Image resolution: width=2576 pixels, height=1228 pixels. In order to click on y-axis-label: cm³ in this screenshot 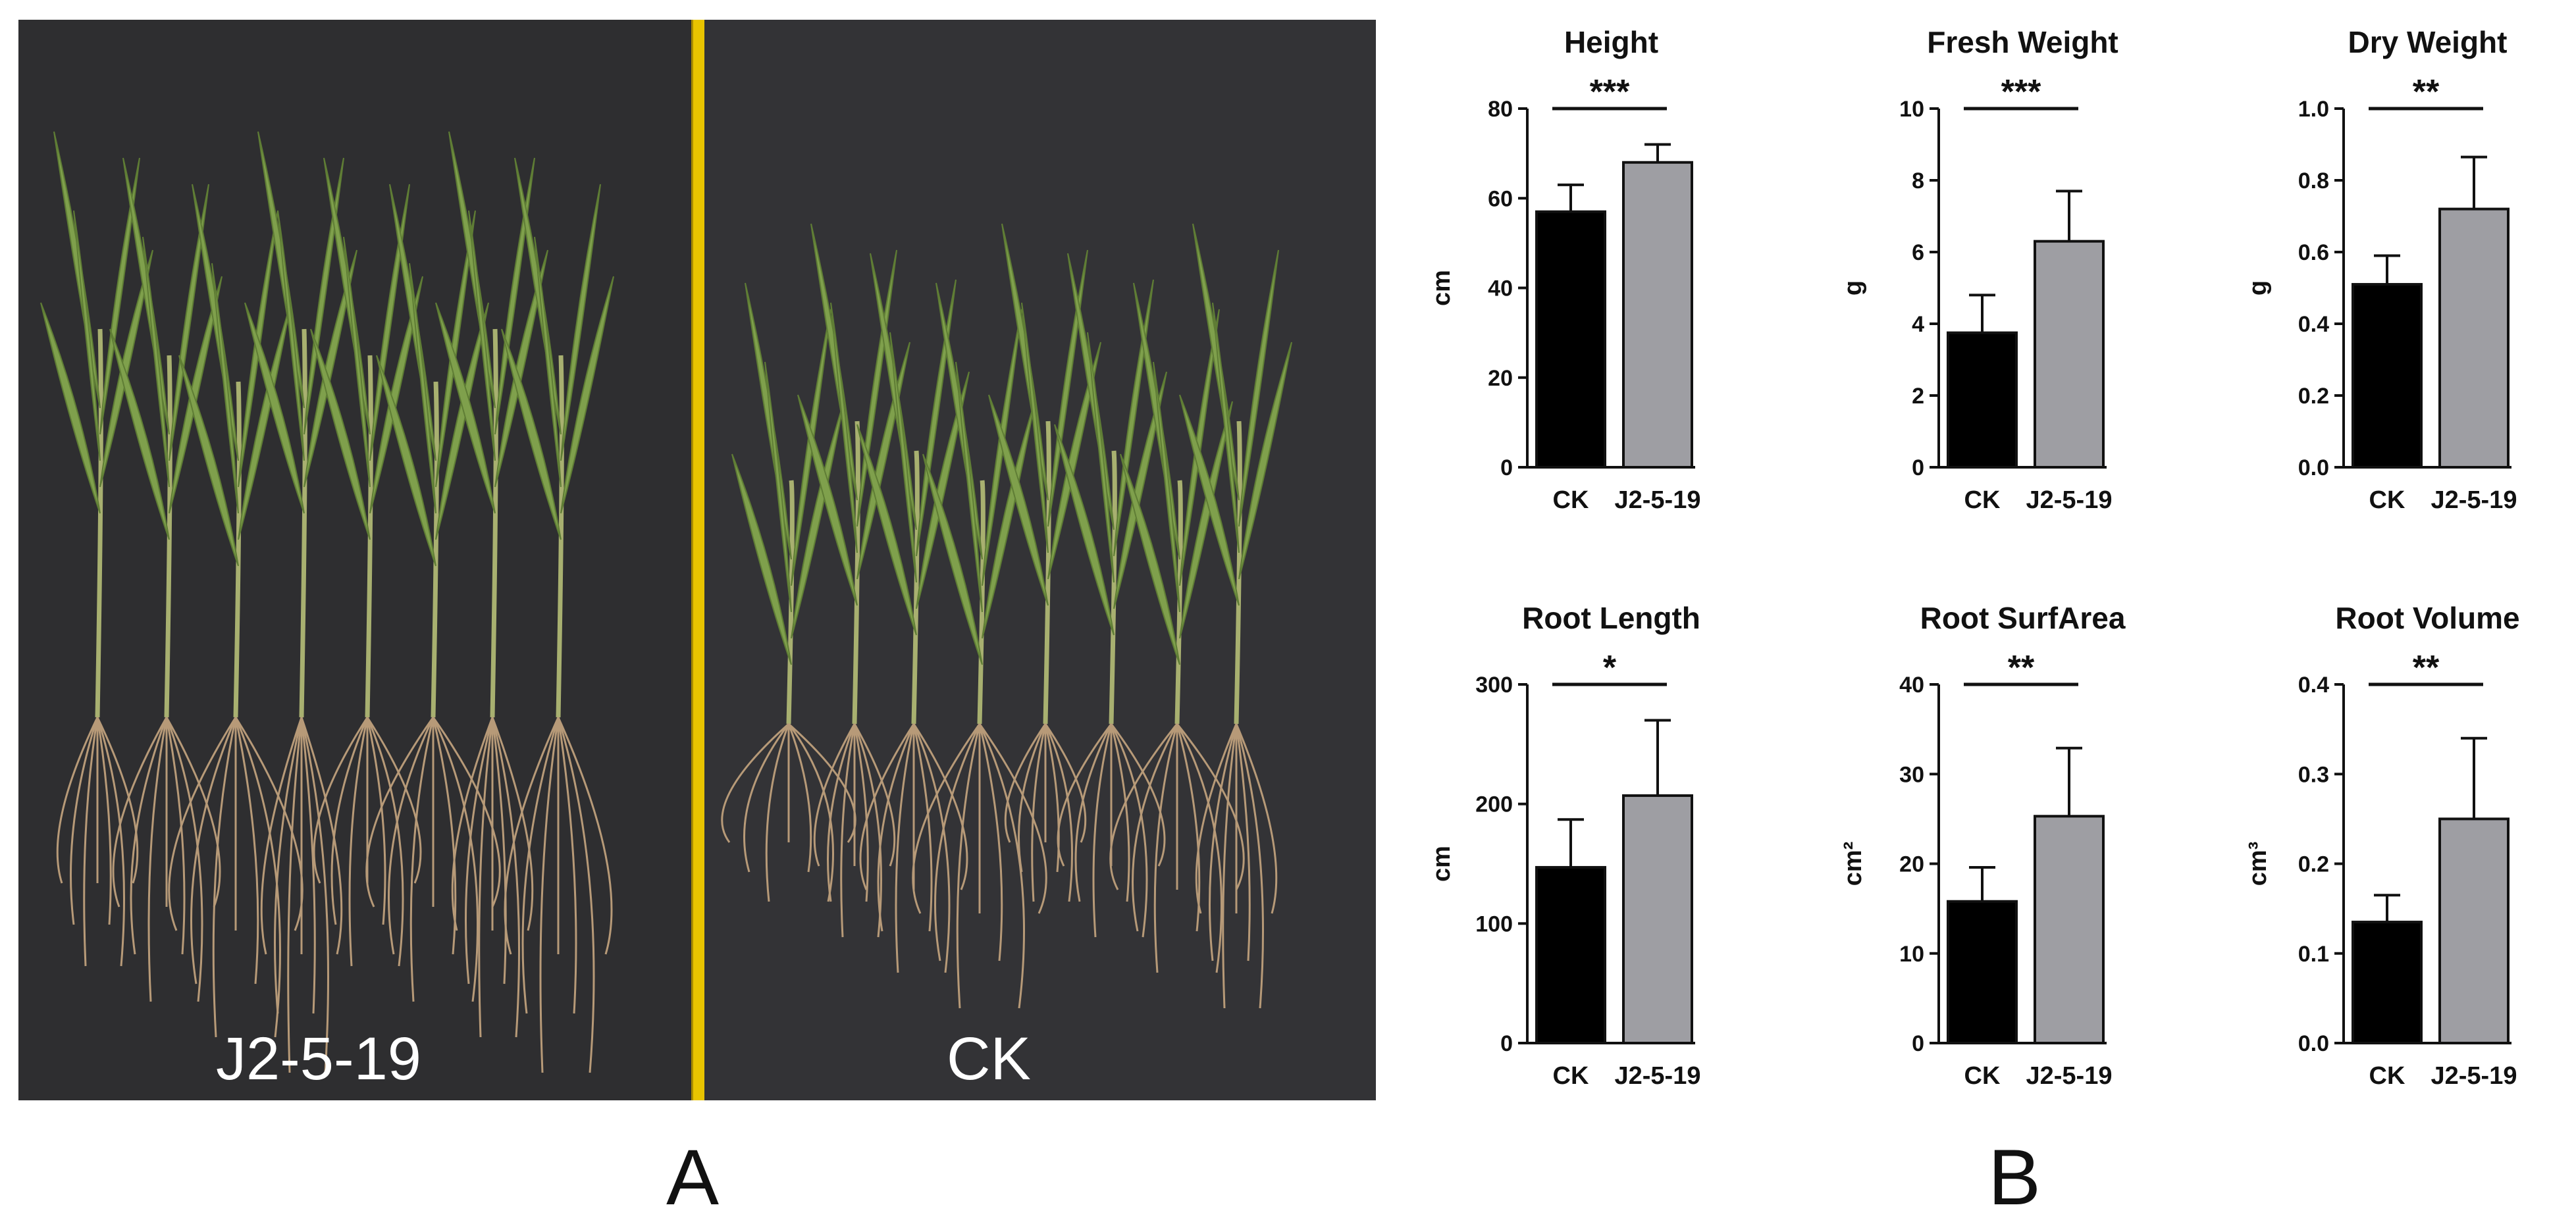, I will do `click(2258, 864)`.